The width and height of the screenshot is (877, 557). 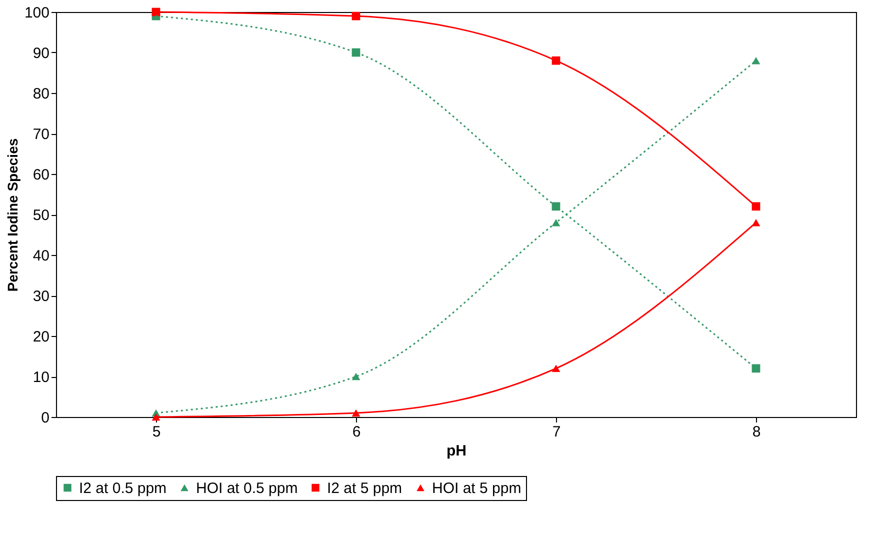 I want to click on x-tick-label: 8, so click(x=756, y=432).